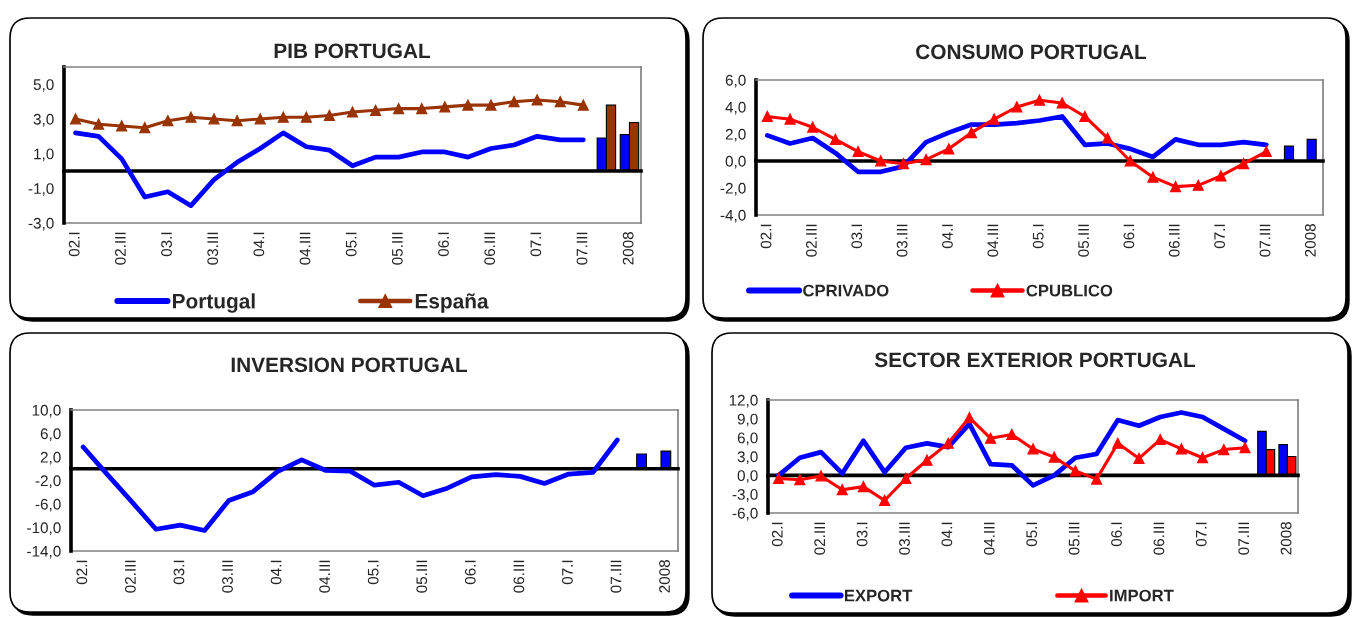 This screenshot has height=617, width=1353. I want to click on y-tick-label: 10,0, so click(46, 411).